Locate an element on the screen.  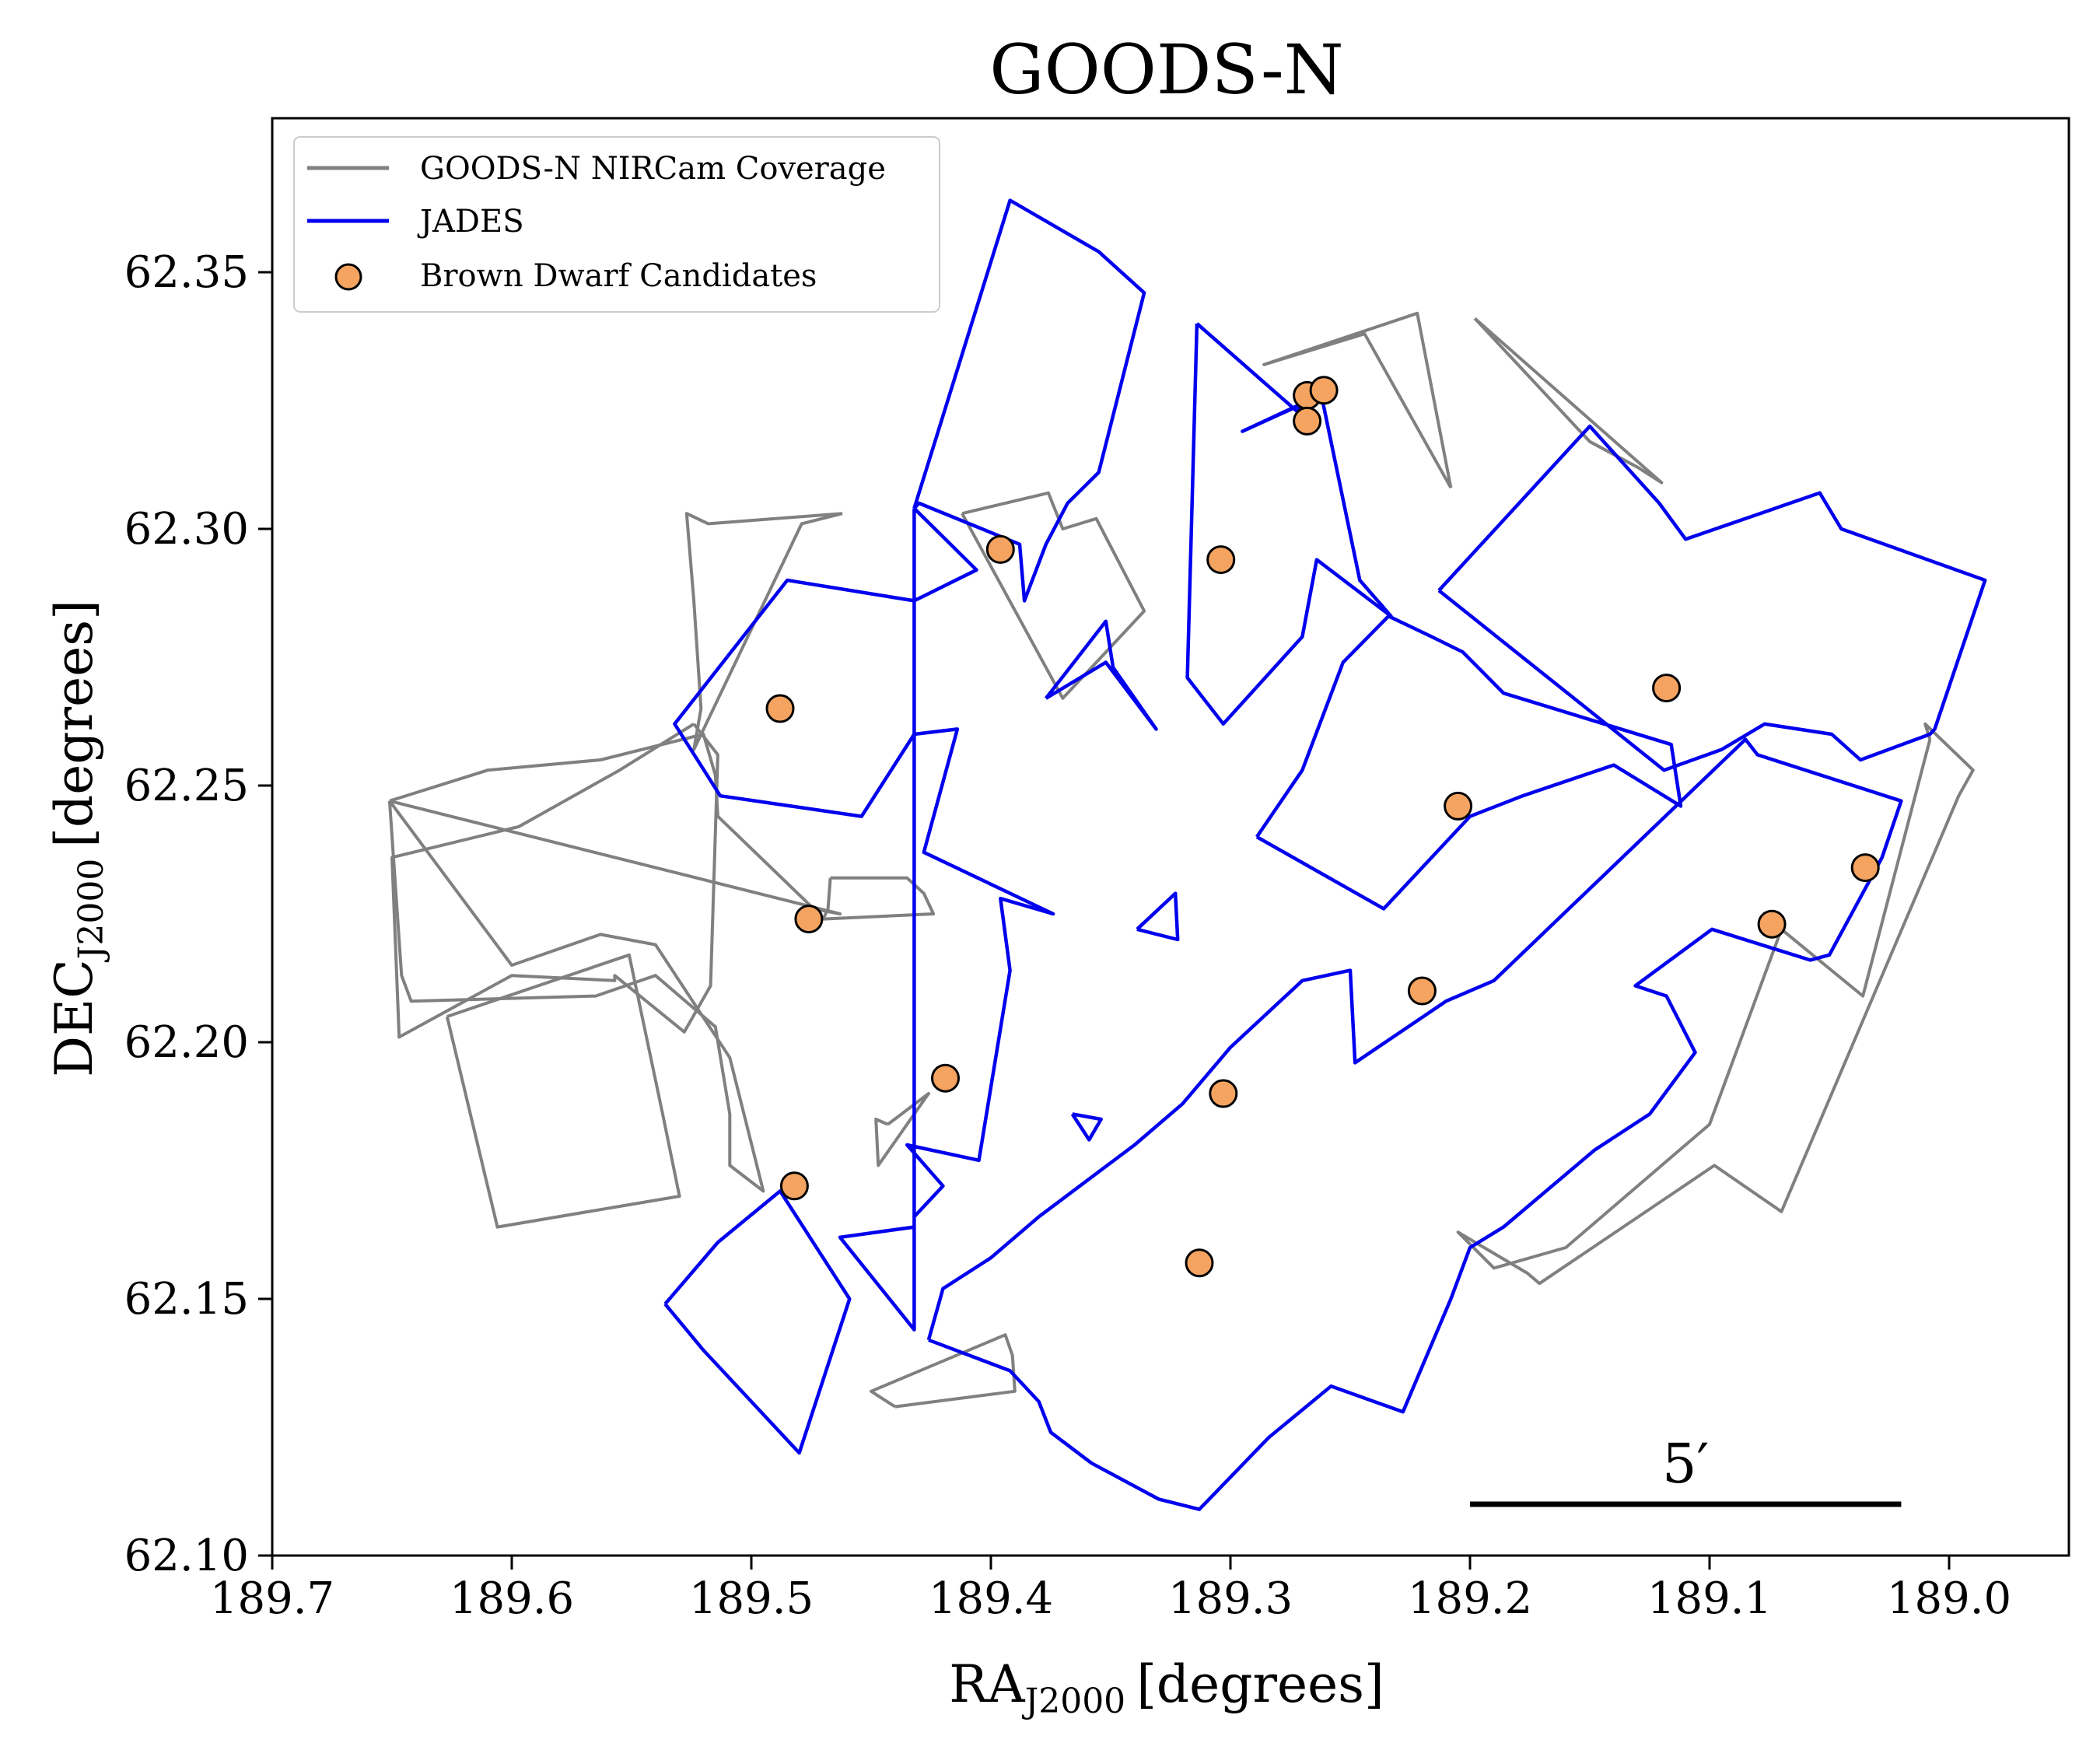
x-tick-label-2: 189.6 is located at coordinates (512, 1598).